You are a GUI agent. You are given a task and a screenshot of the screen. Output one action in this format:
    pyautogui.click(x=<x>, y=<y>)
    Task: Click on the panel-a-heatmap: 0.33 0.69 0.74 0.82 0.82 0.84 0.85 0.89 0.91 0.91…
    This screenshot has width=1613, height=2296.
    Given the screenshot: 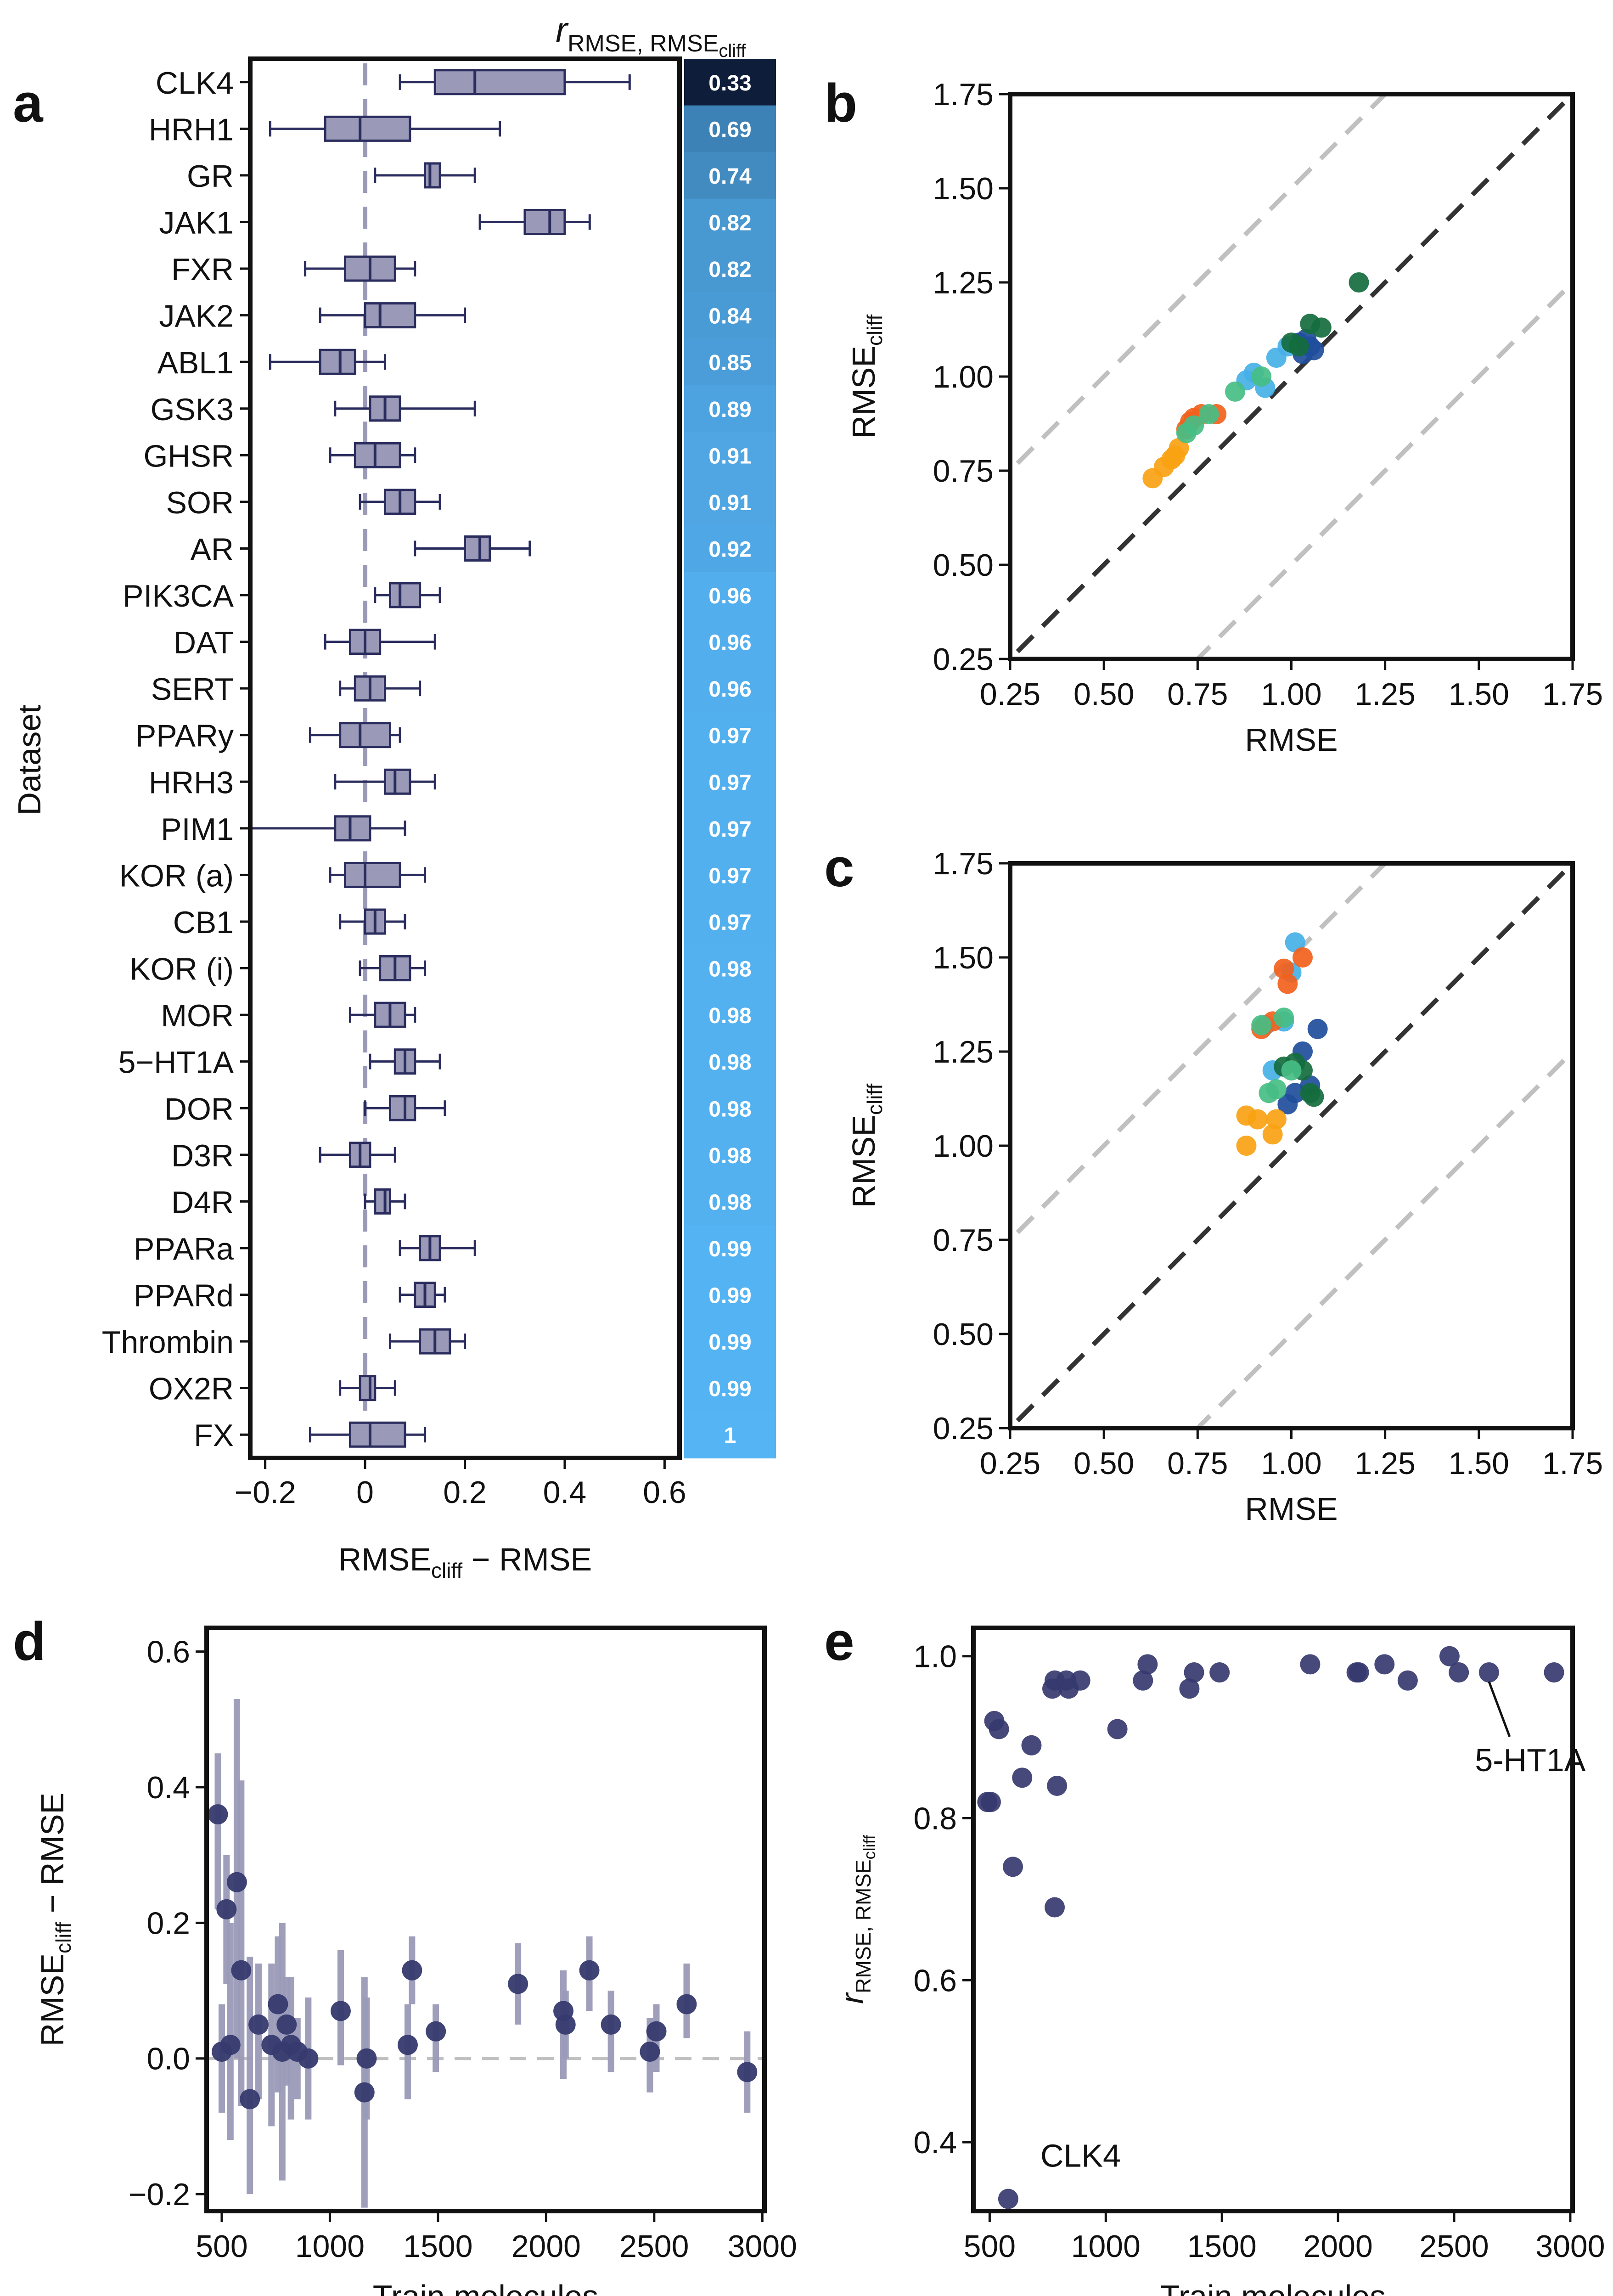 What is the action you would take?
    pyautogui.click(x=666, y=734)
    